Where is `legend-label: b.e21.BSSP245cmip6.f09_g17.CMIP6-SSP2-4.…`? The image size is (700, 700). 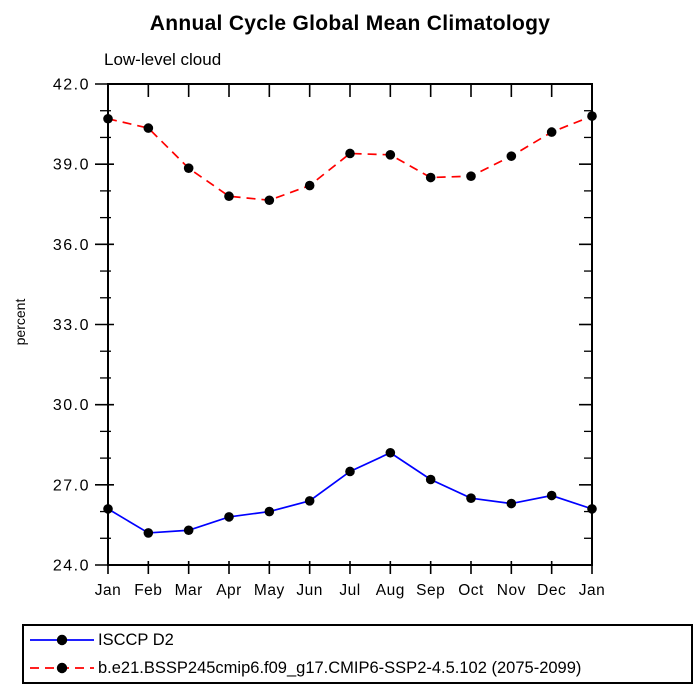 legend-label: b.e21.BSSP245cmip6.f09_g17.CMIP6-SSP2-4.… is located at coordinates (340, 667).